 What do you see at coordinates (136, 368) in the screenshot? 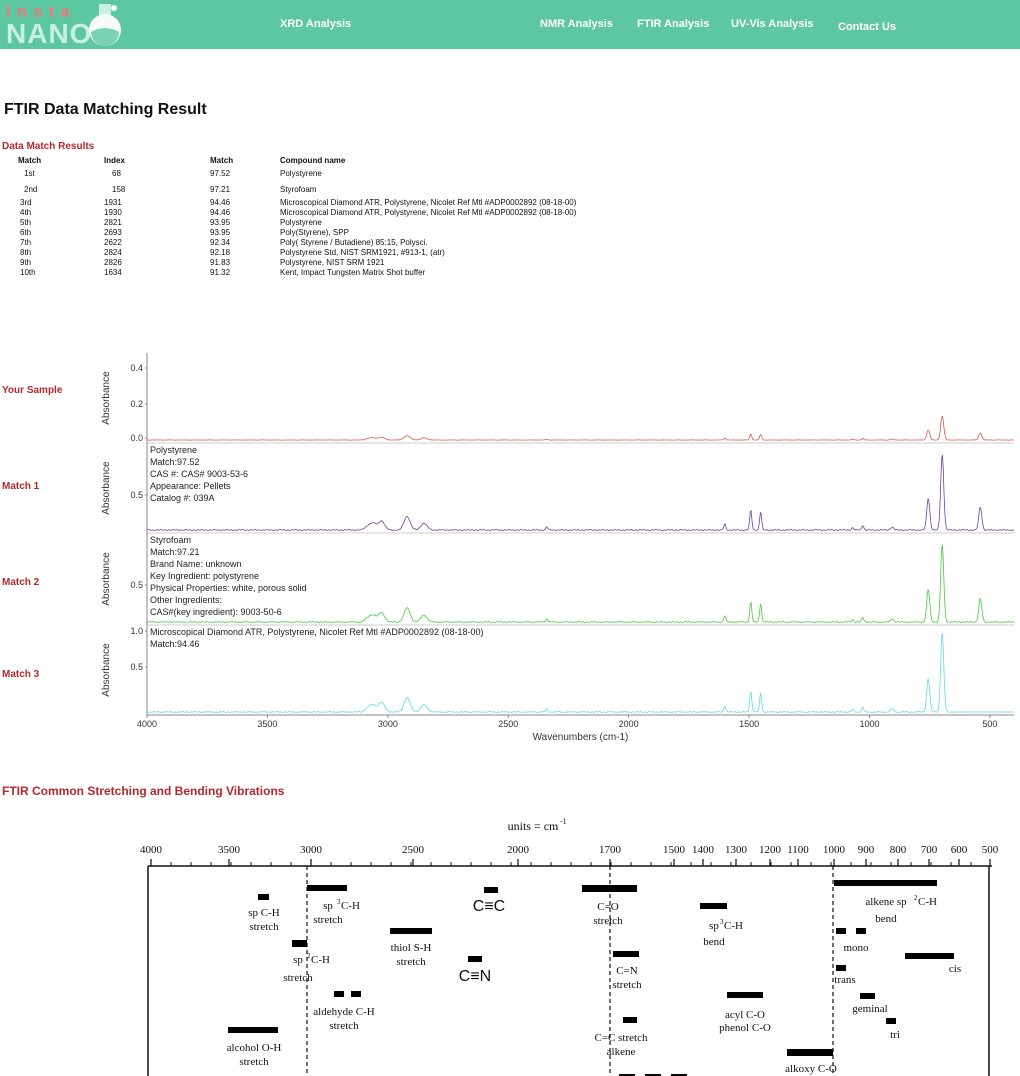
I see `y-tick-label: 0.4` at bounding box center [136, 368].